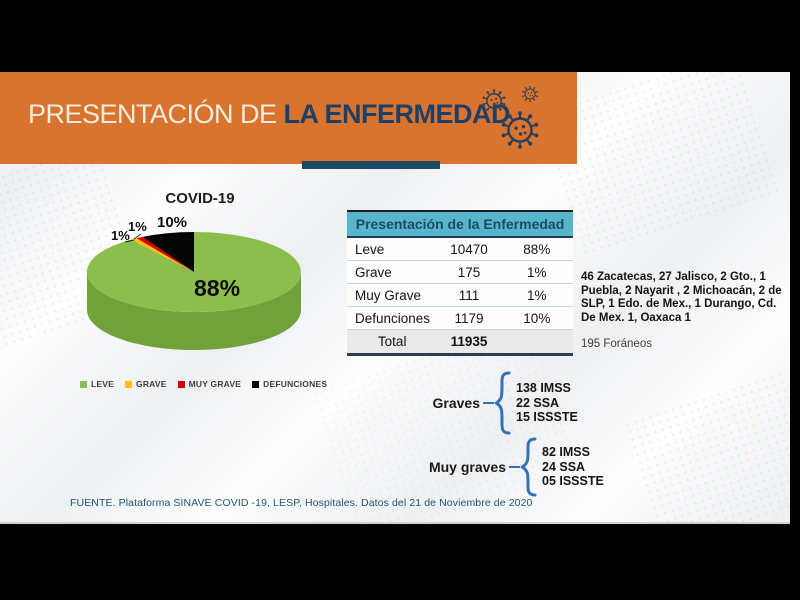 This screenshot has width=800, height=600. What do you see at coordinates (373, 272) in the screenshot?
I see `row-label: Grave` at bounding box center [373, 272].